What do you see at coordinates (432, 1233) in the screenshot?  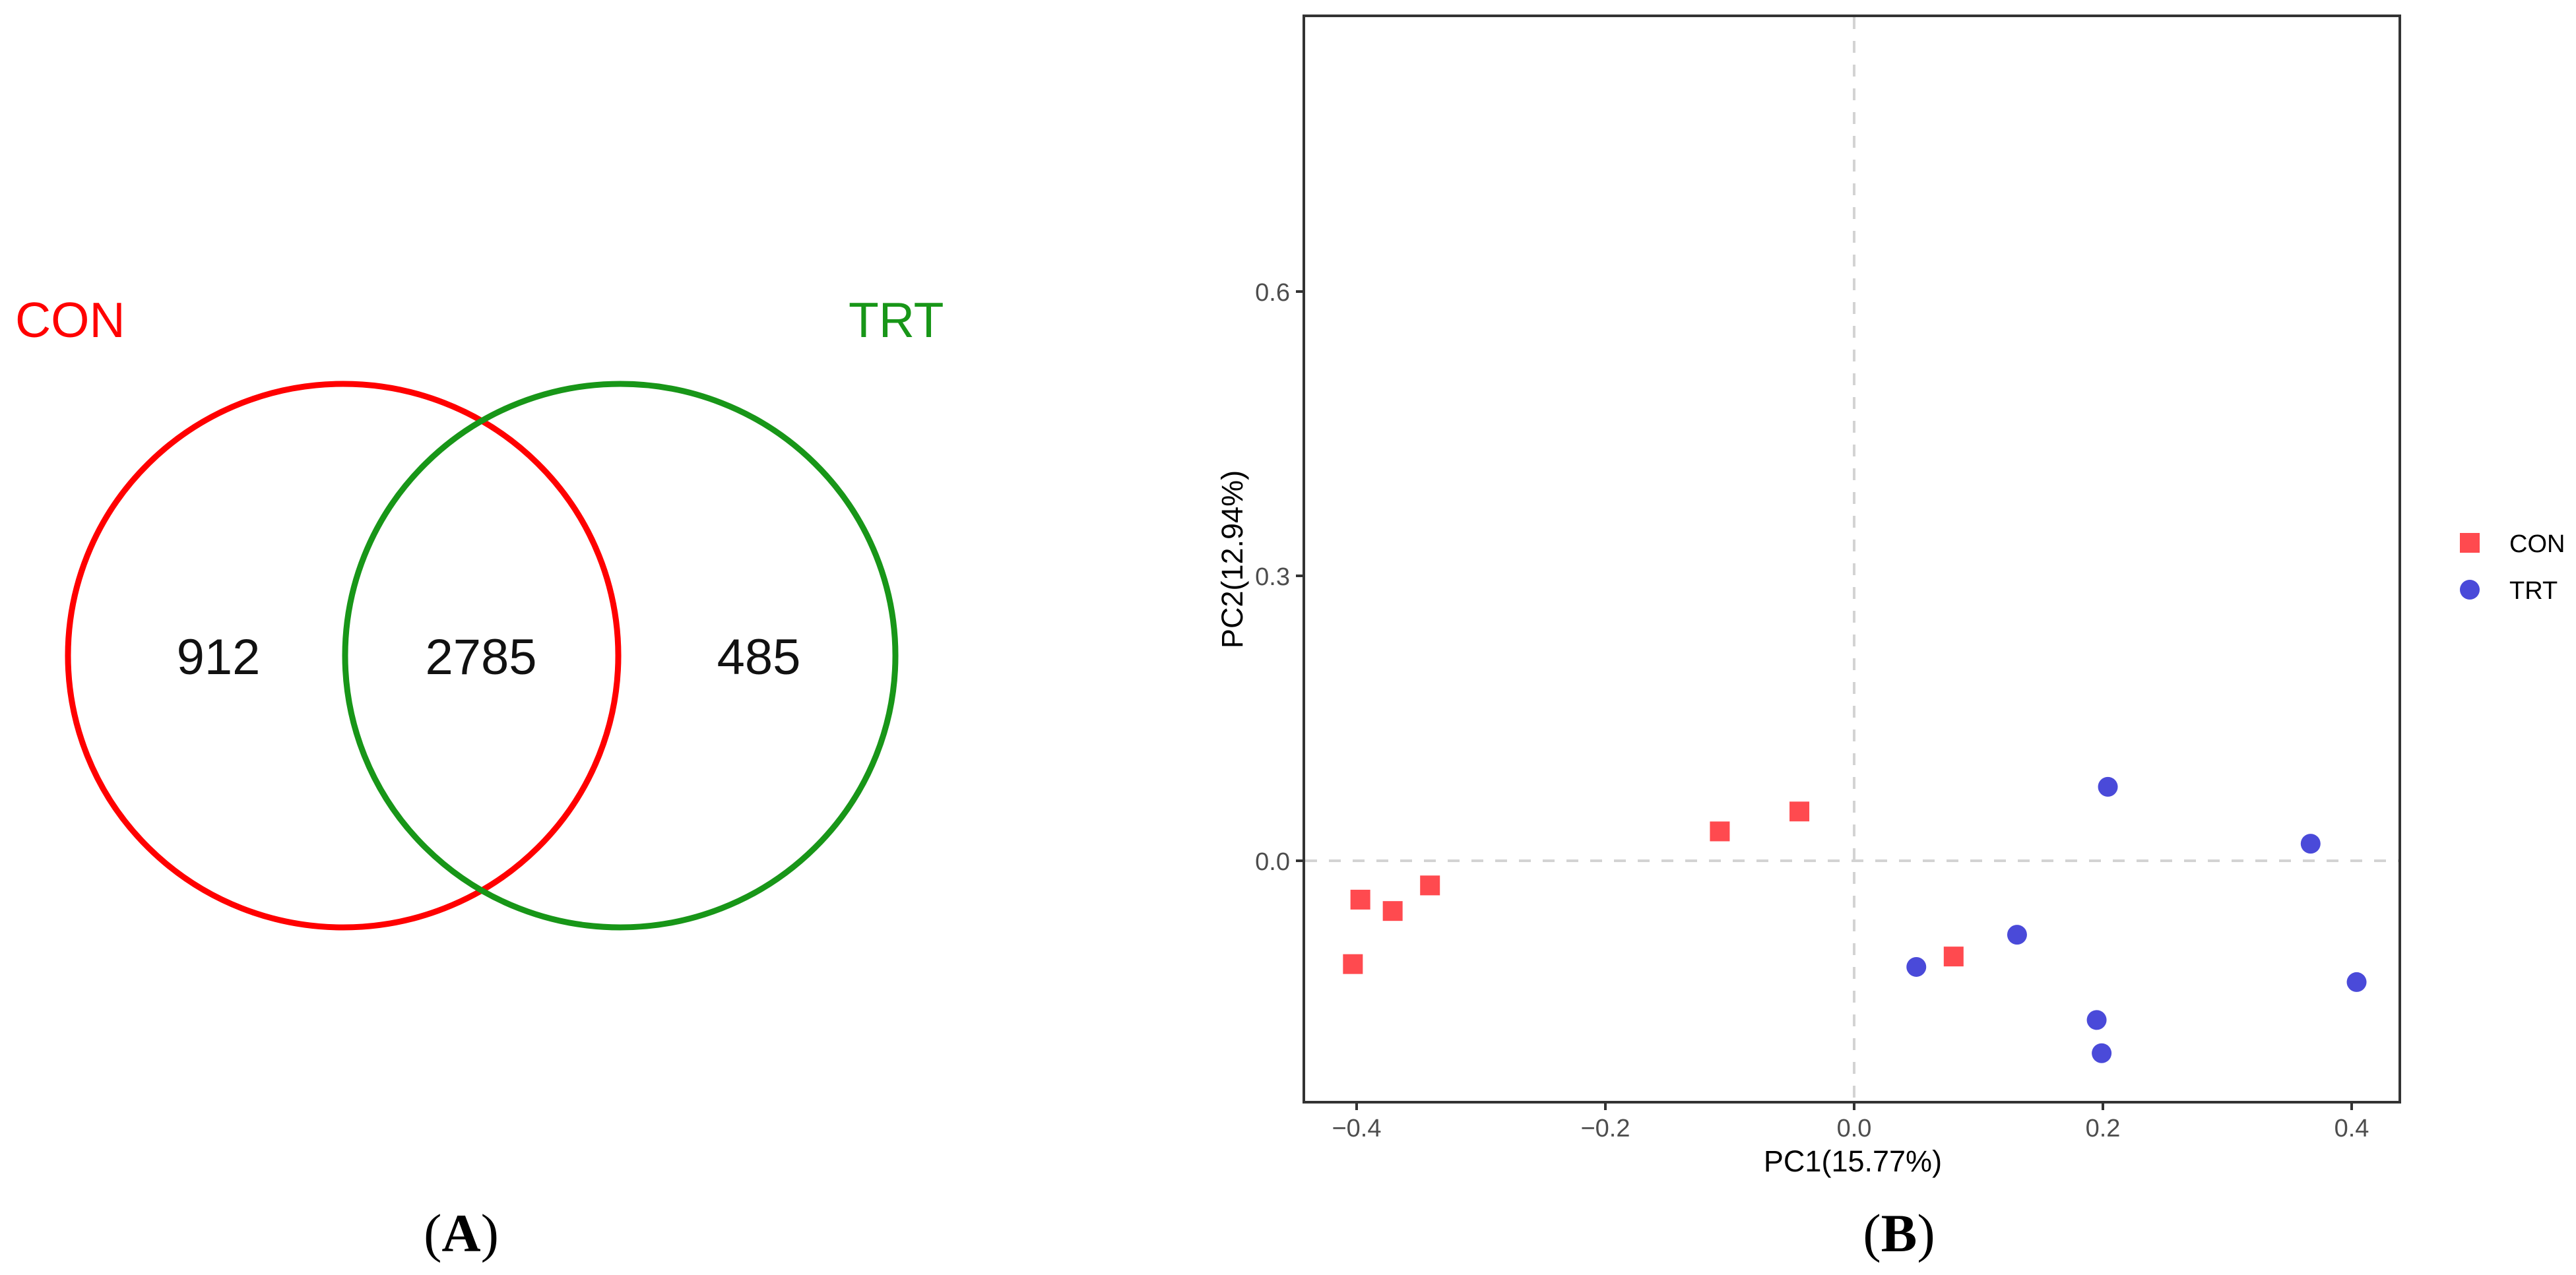 I see `panel-label-a-open: (` at bounding box center [432, 1233].